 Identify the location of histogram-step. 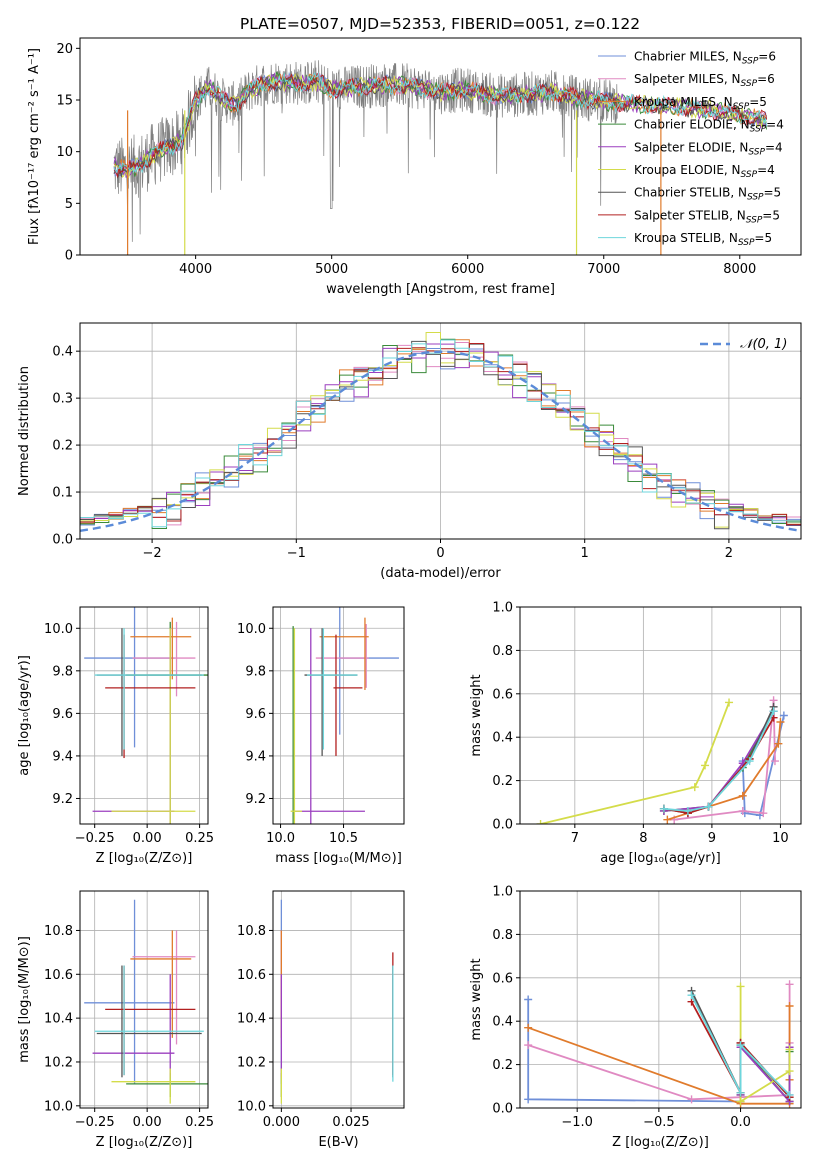
(440, 435).